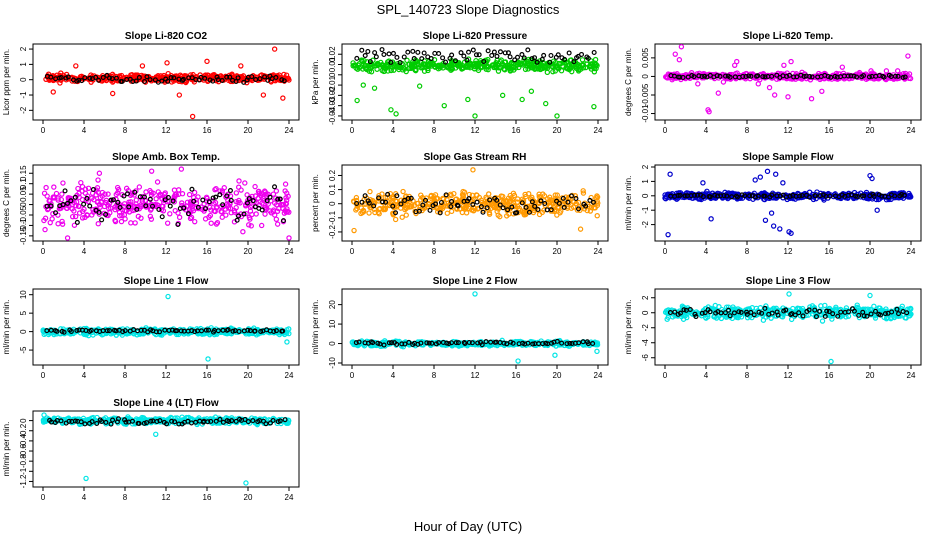 This screenshot has height=540, width=936. I want to click on y-tick-label: -0.2, so click(23, 430).